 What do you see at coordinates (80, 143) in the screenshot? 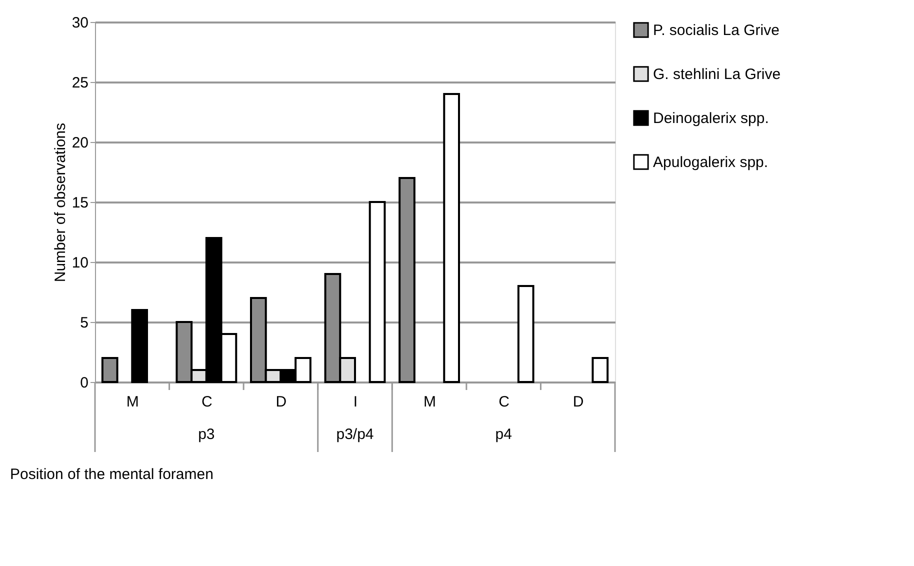
I see `y-tick-label: 20` at bounding box center [80, 143].